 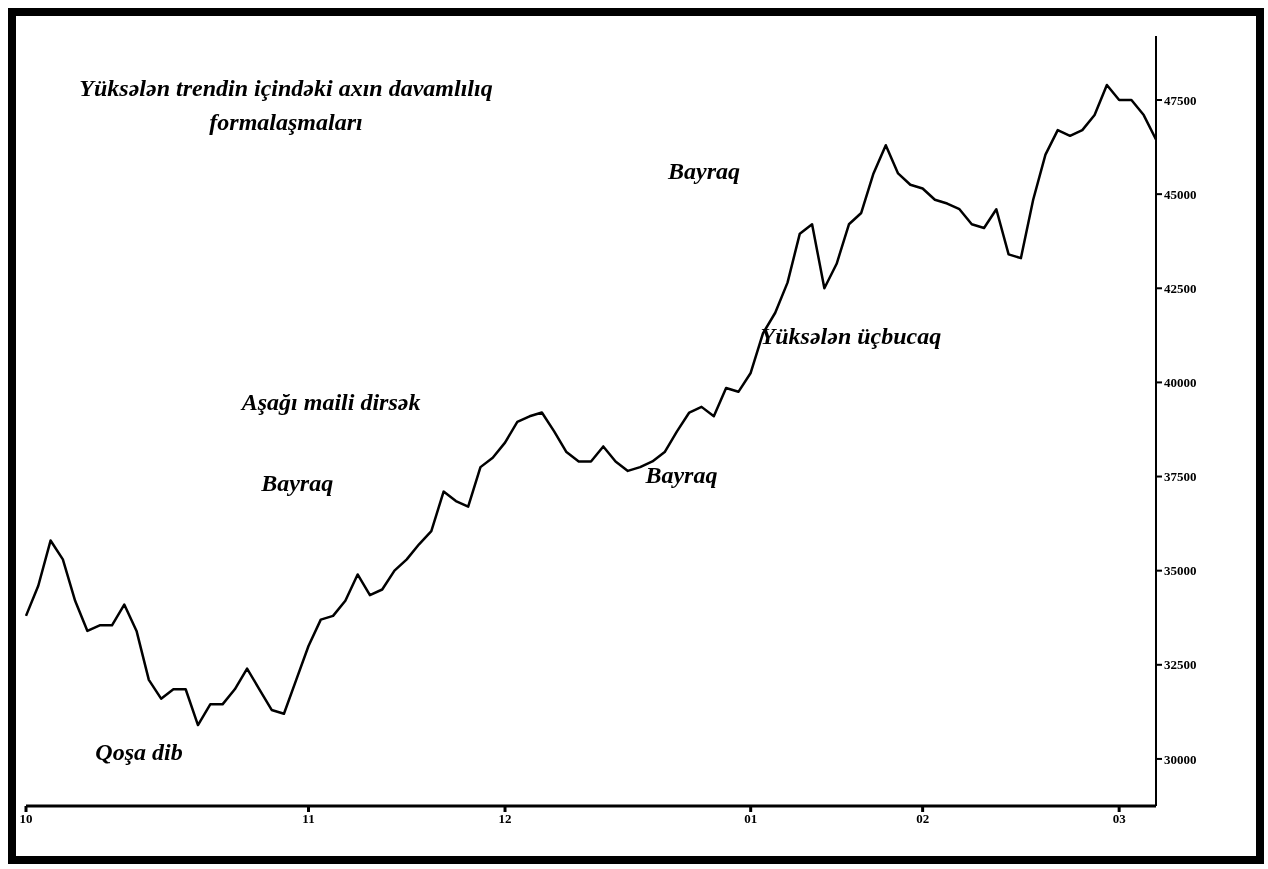 What do you see at coordinates (1180, 477) in the screenshot?
I see `y-tick-label: 37500` at bounding box center [1180, 477].